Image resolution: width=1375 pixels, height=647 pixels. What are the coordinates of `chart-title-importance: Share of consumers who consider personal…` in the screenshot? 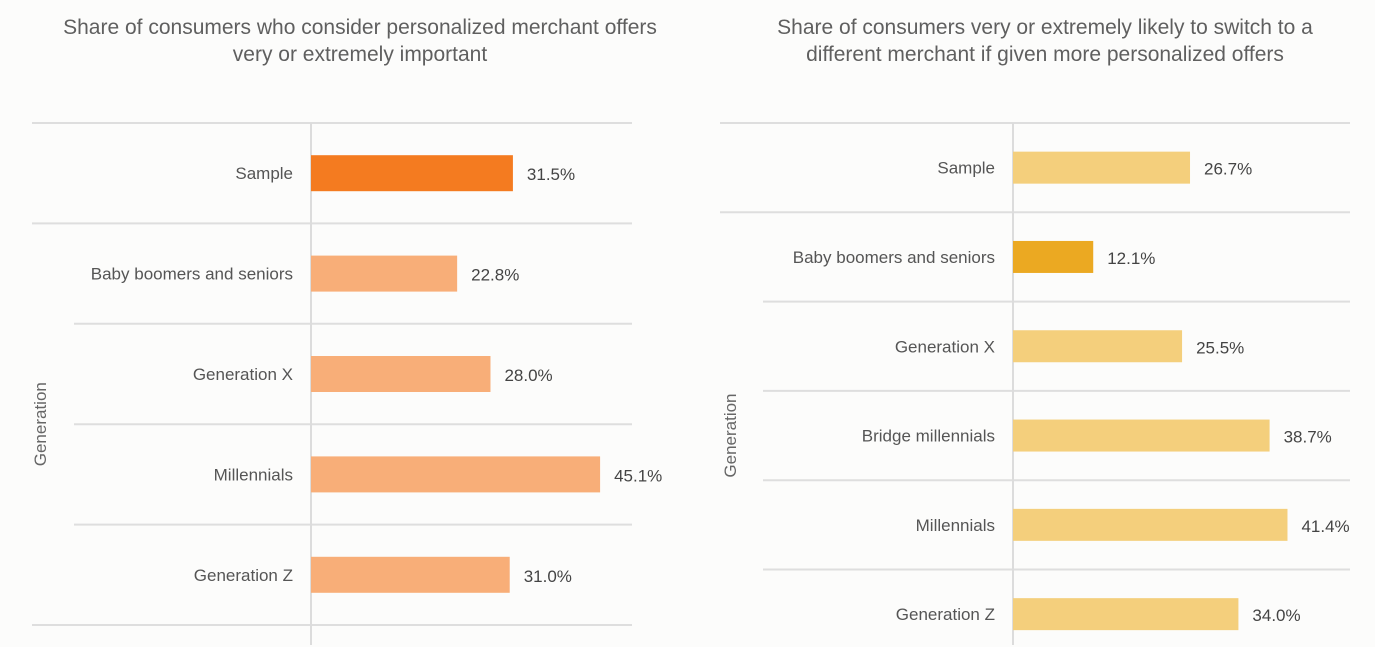 It's located at (360, 41).